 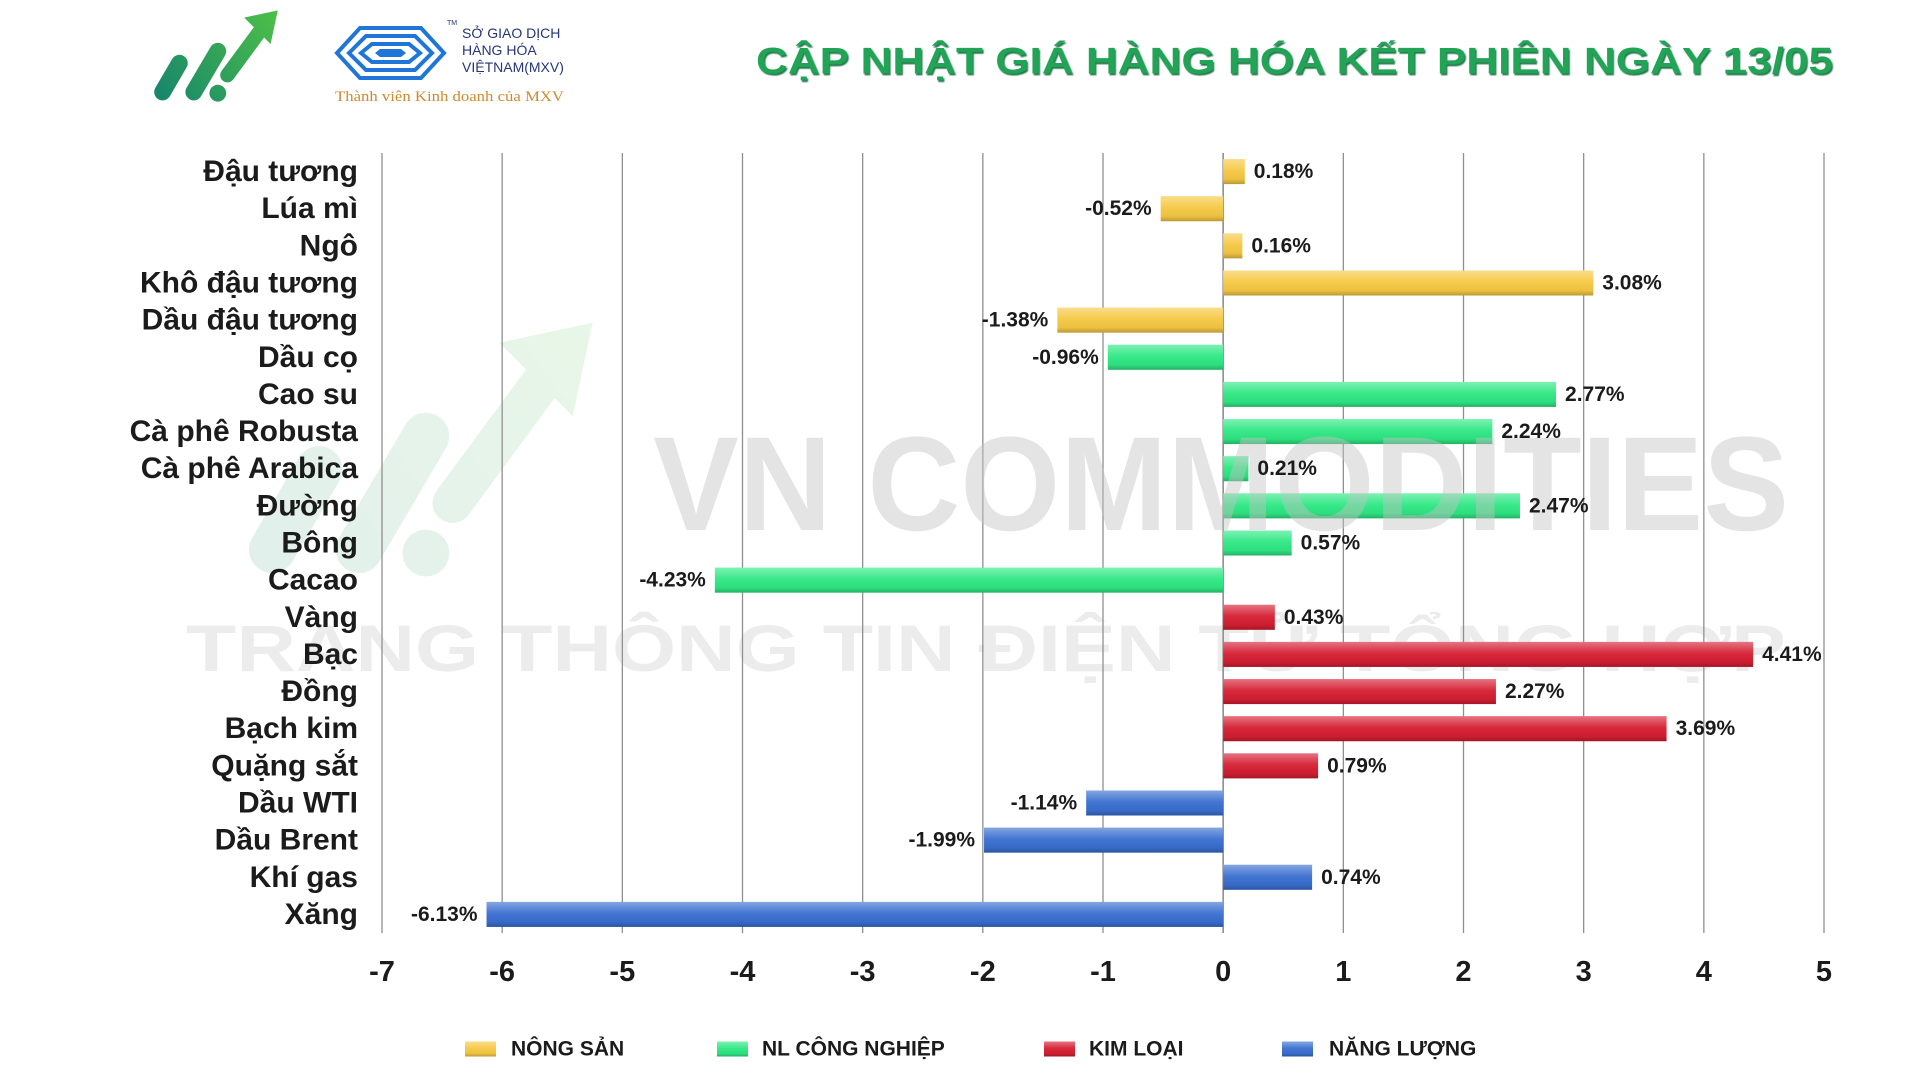 I want to click on category-label: Cà phê Arabica, so click(x=250, y=468).